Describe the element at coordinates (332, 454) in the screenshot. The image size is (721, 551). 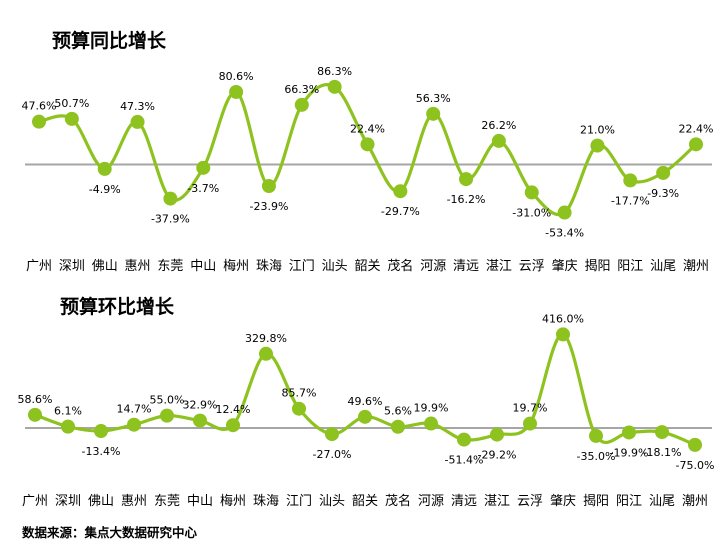
I see `data-label: -27.0%` at that location.